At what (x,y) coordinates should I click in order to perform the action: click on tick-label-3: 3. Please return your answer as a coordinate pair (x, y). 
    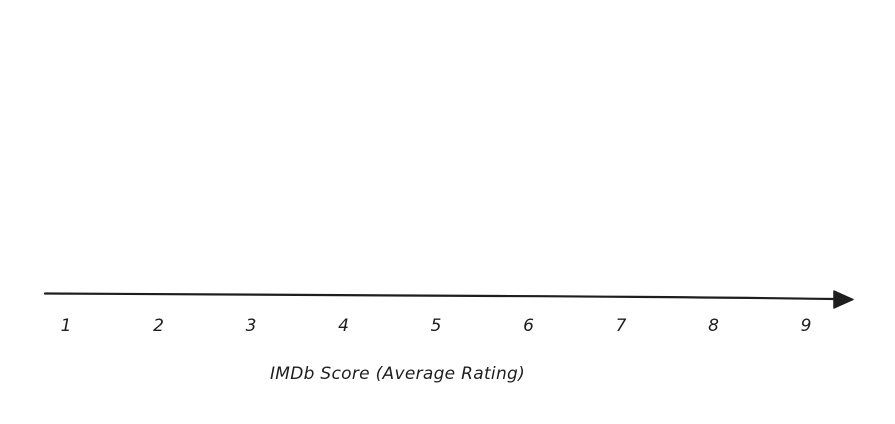
    Looking at the image, I should click on (251, 326).